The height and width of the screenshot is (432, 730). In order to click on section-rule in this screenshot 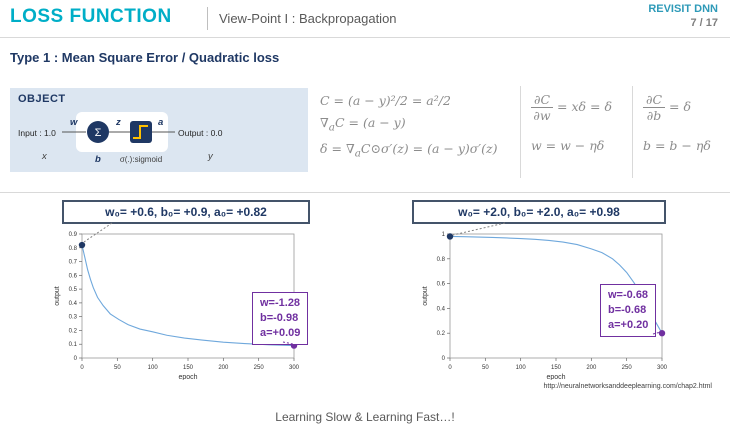, I will do `click(365, 192)`.